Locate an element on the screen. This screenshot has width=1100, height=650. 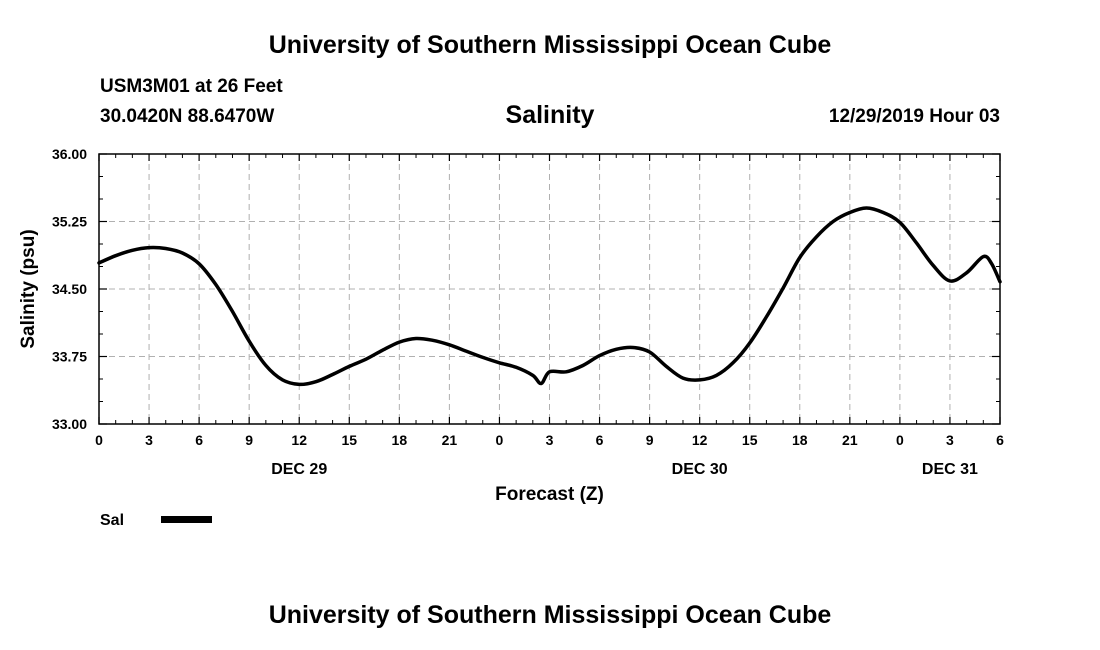
y-axis-title: Salinity (psu) is located at coordinates (28, 288).